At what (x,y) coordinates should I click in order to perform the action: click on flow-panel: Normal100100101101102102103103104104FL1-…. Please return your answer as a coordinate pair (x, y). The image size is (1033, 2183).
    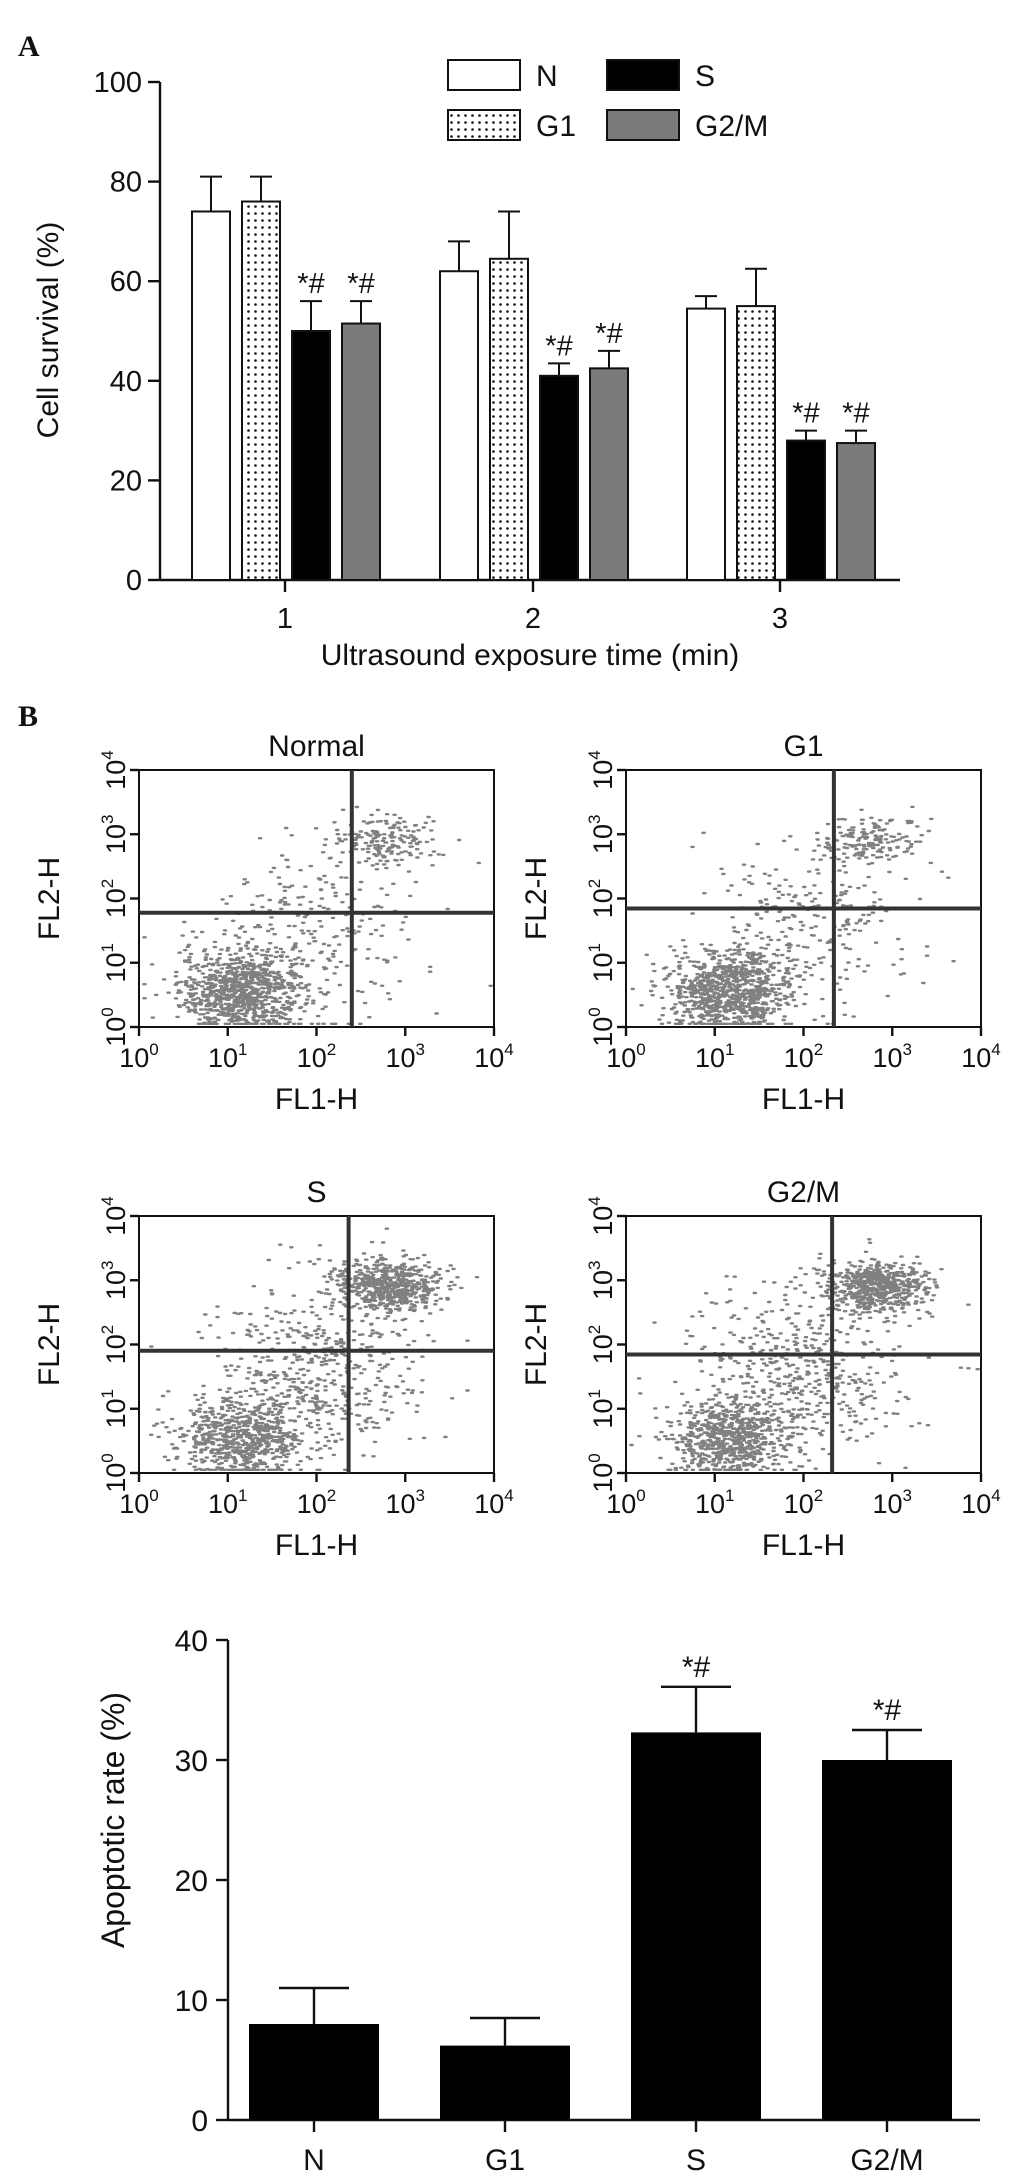
    Looking at the image, I should click on (273, 923).